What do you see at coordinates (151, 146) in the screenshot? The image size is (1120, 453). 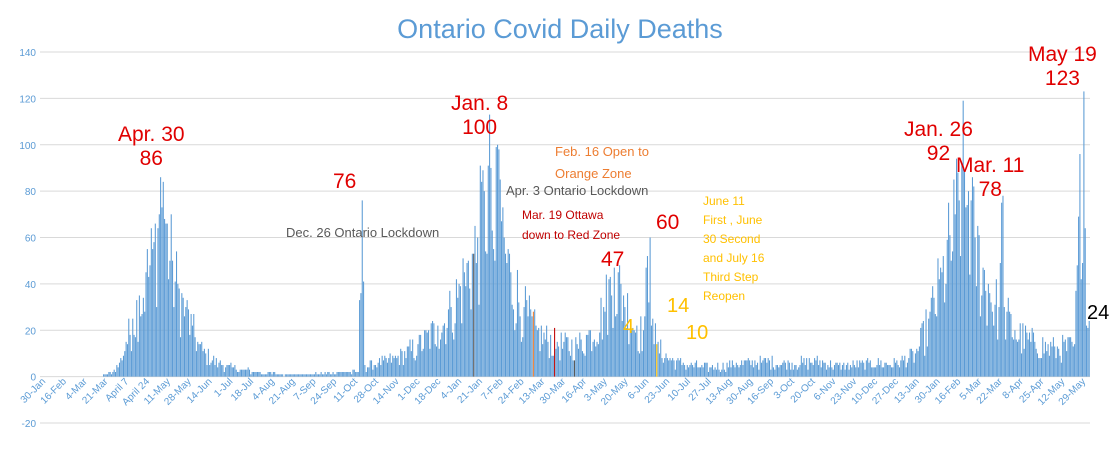 I see `annotation-apr30: Apr. 30 86` at bounding box center [151, 146].